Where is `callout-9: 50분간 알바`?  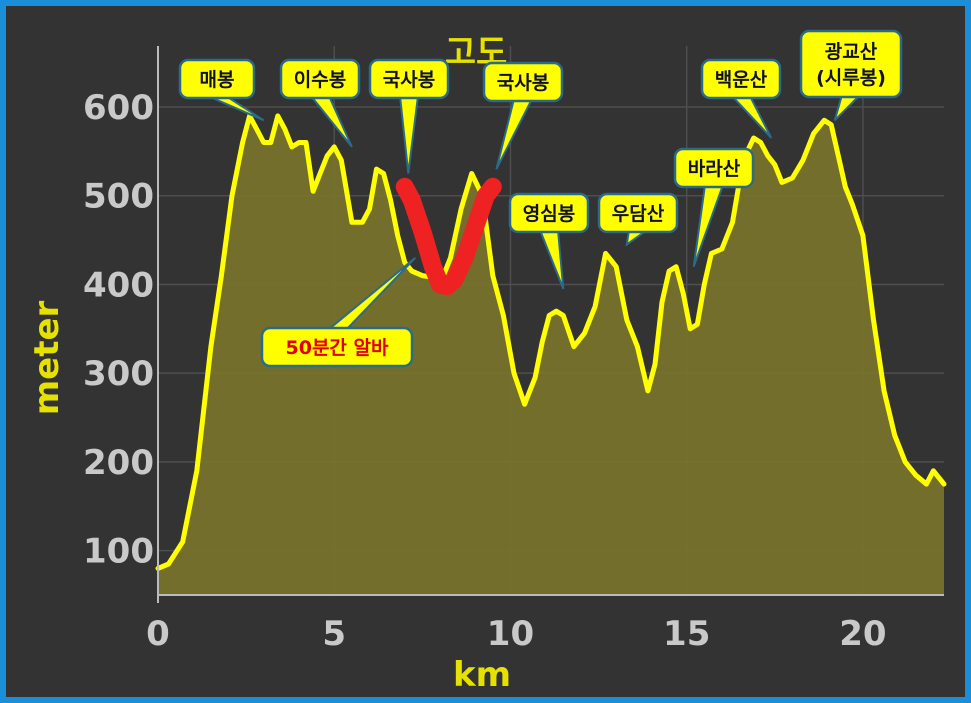
callout-9: 50분간 알바 is located at coordinates (338, 312).